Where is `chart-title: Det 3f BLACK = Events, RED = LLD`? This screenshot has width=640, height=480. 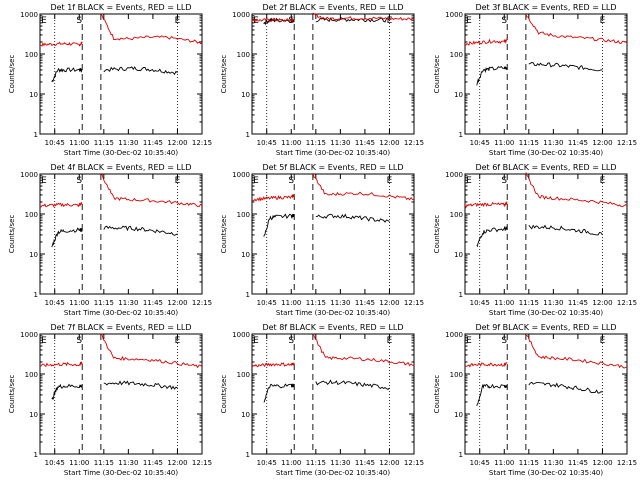 chart-title: Det 3f BLACK = Events, RED = LLD is located at coordinates (545, 7).